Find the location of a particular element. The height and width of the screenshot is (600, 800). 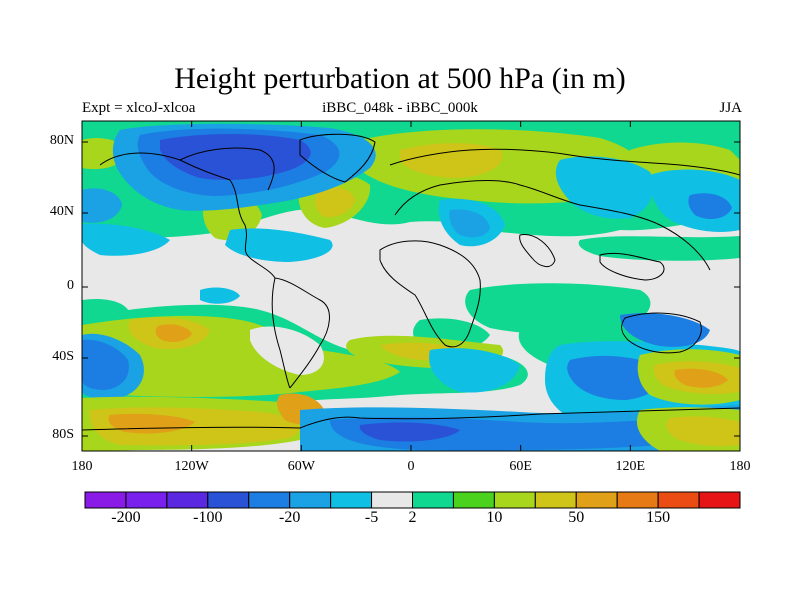

north-america-coastline is located at coordinates (187, 215).